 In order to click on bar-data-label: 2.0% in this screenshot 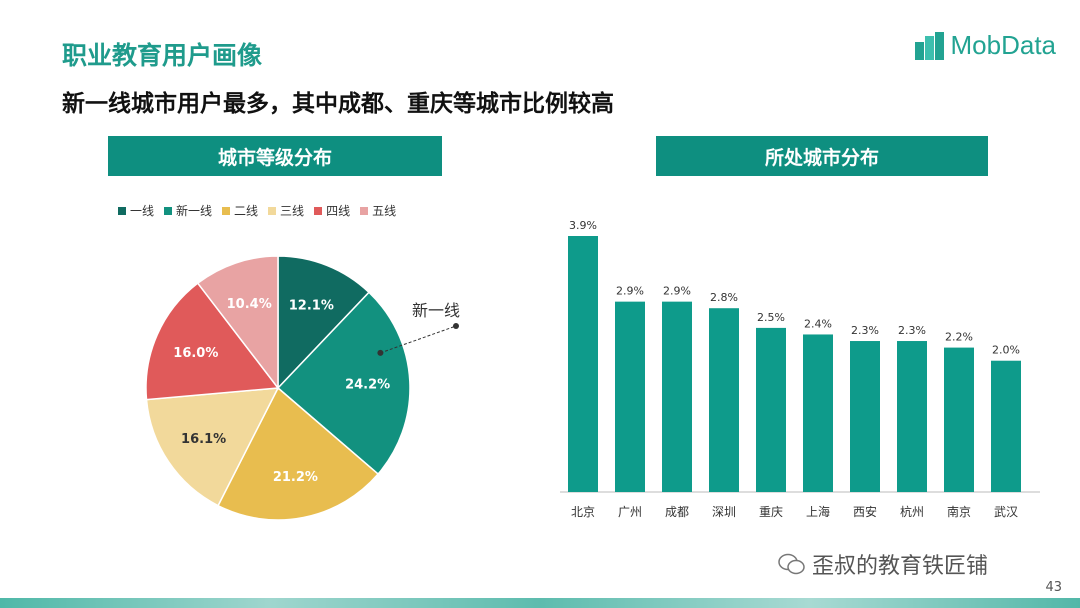, I will do `click(1006, 350)`.